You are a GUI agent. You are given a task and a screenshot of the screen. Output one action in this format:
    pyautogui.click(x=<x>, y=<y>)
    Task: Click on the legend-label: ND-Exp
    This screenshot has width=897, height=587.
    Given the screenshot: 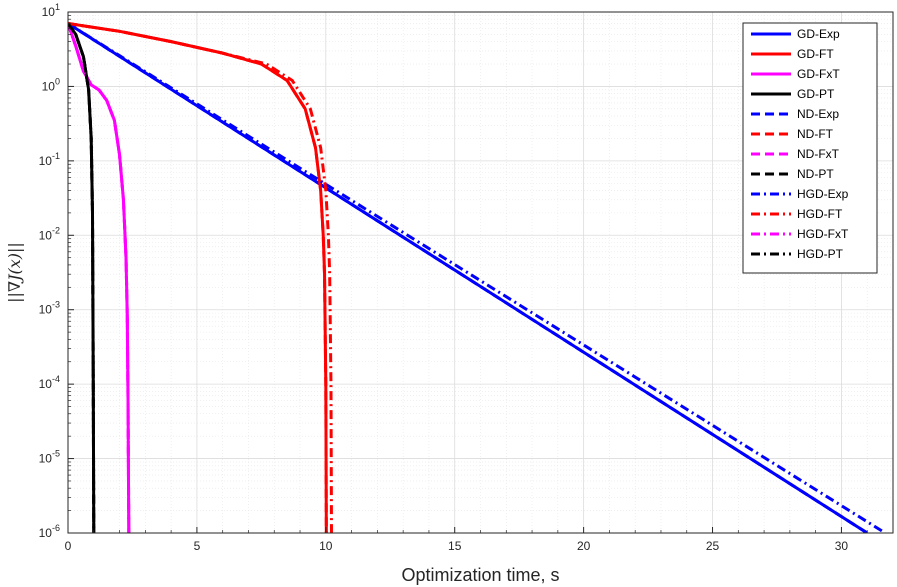 What is the action you would take?
    pyautogui.click(x=818, y=114)
    